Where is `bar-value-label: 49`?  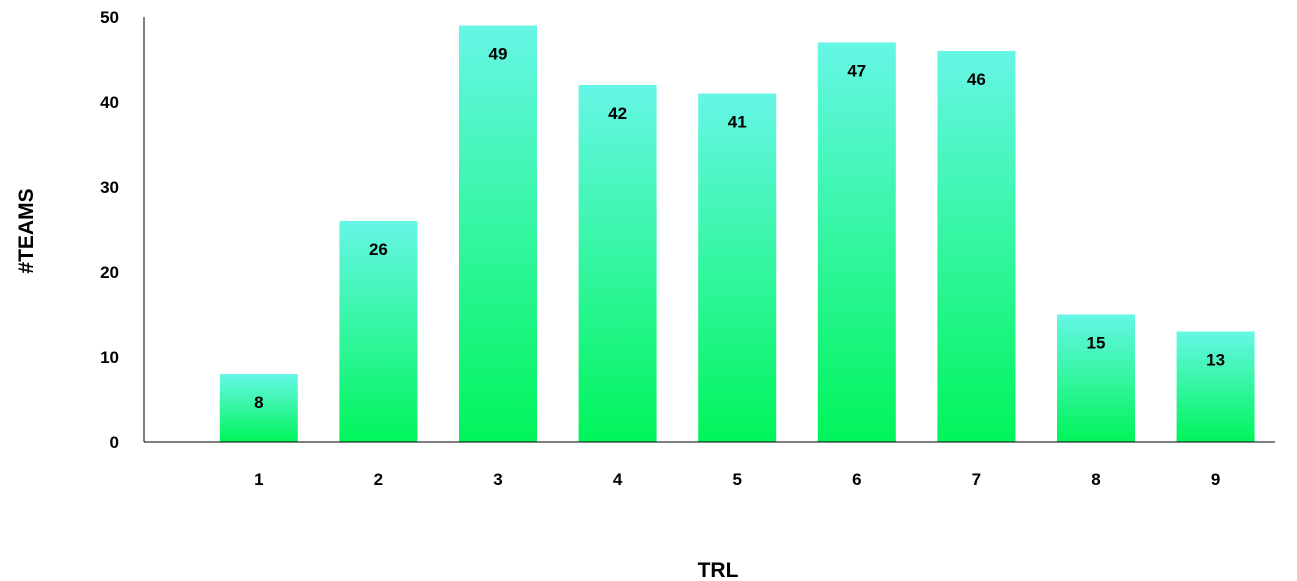
bar-value-label: 49 is located at coordinates (498, 54).